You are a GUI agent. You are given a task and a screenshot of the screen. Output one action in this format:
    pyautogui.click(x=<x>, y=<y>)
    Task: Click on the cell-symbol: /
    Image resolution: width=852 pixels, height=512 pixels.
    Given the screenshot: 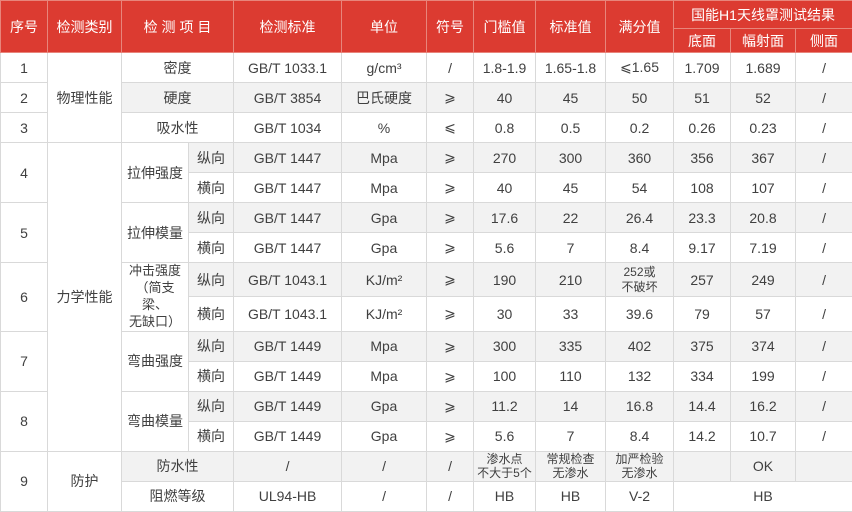 What is the action you would take?
    pyautogui.click(x=450, y=496)
    